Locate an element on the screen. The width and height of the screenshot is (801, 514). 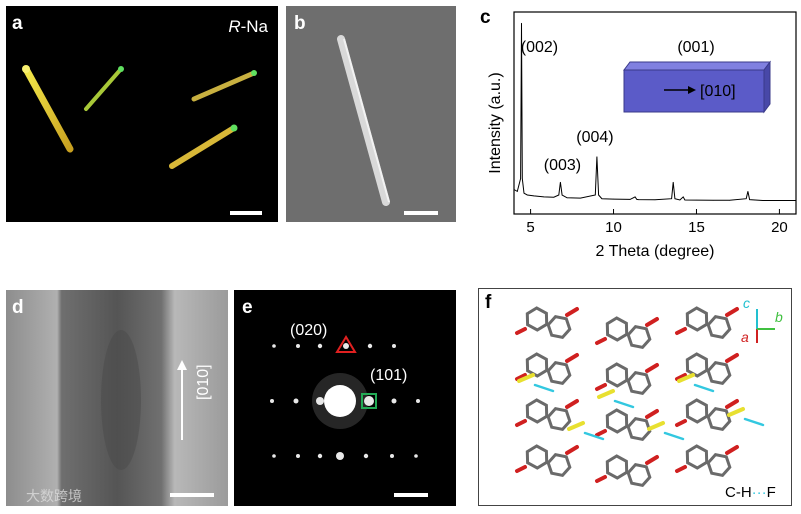
panel-label-f: f is located at coordinates (488, 302).